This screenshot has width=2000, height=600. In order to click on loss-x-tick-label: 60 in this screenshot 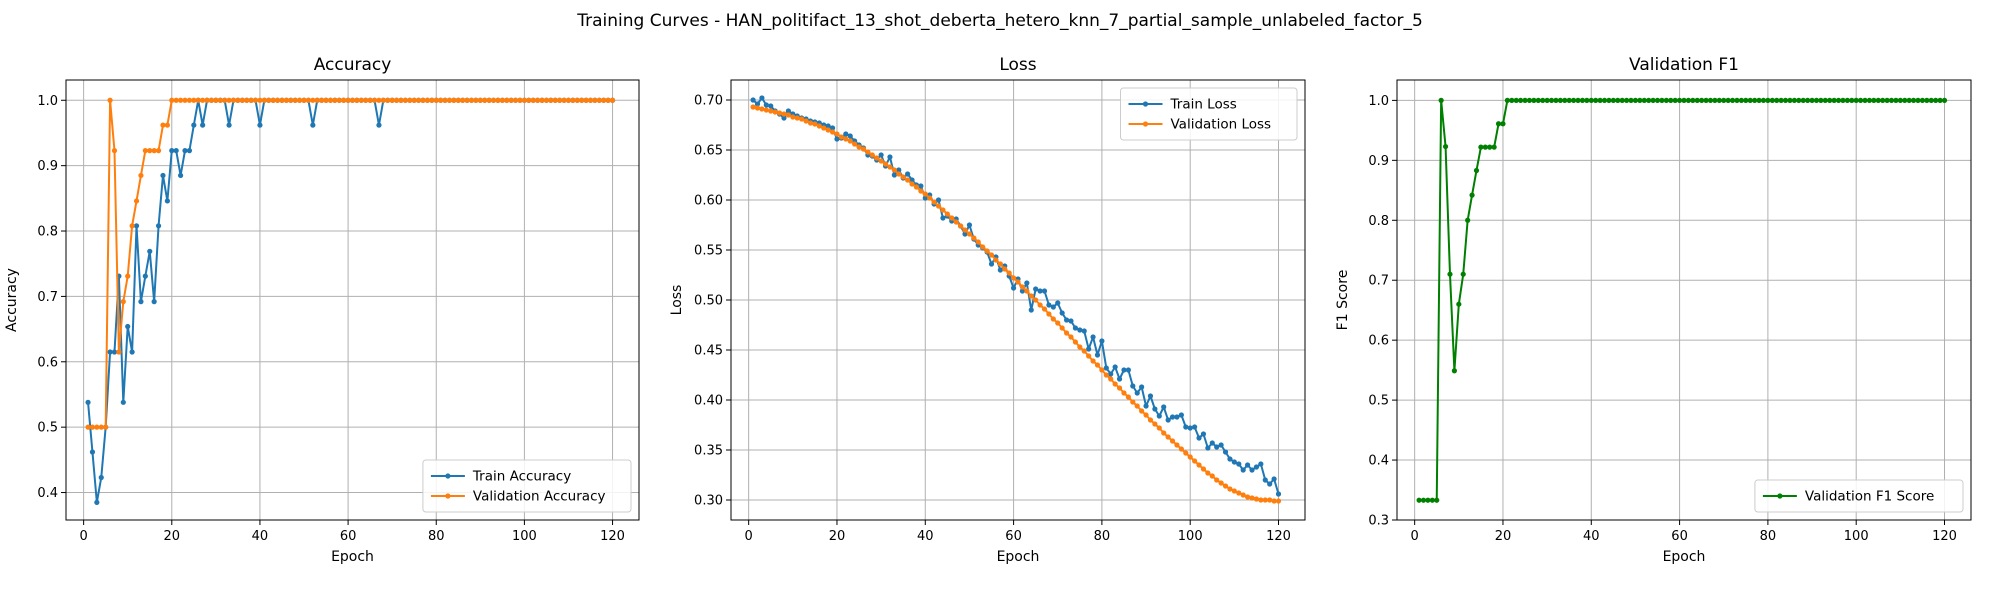, I will do `click(1013, 536)`.